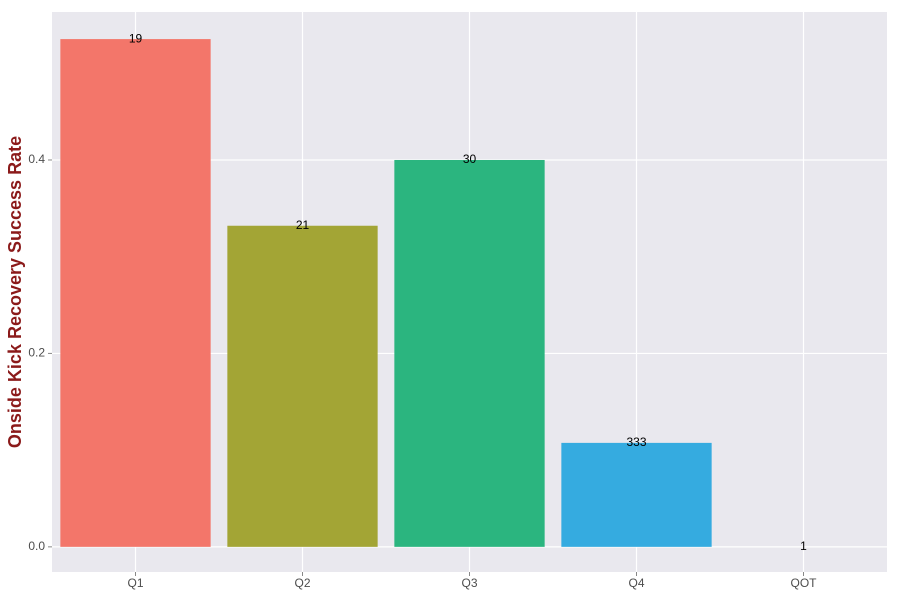 The width and height of the screenshot is (900, 601). Describe the element at coordinates (302, 583) in the screenshot. I see `x-tick-label: Q2` at that location.